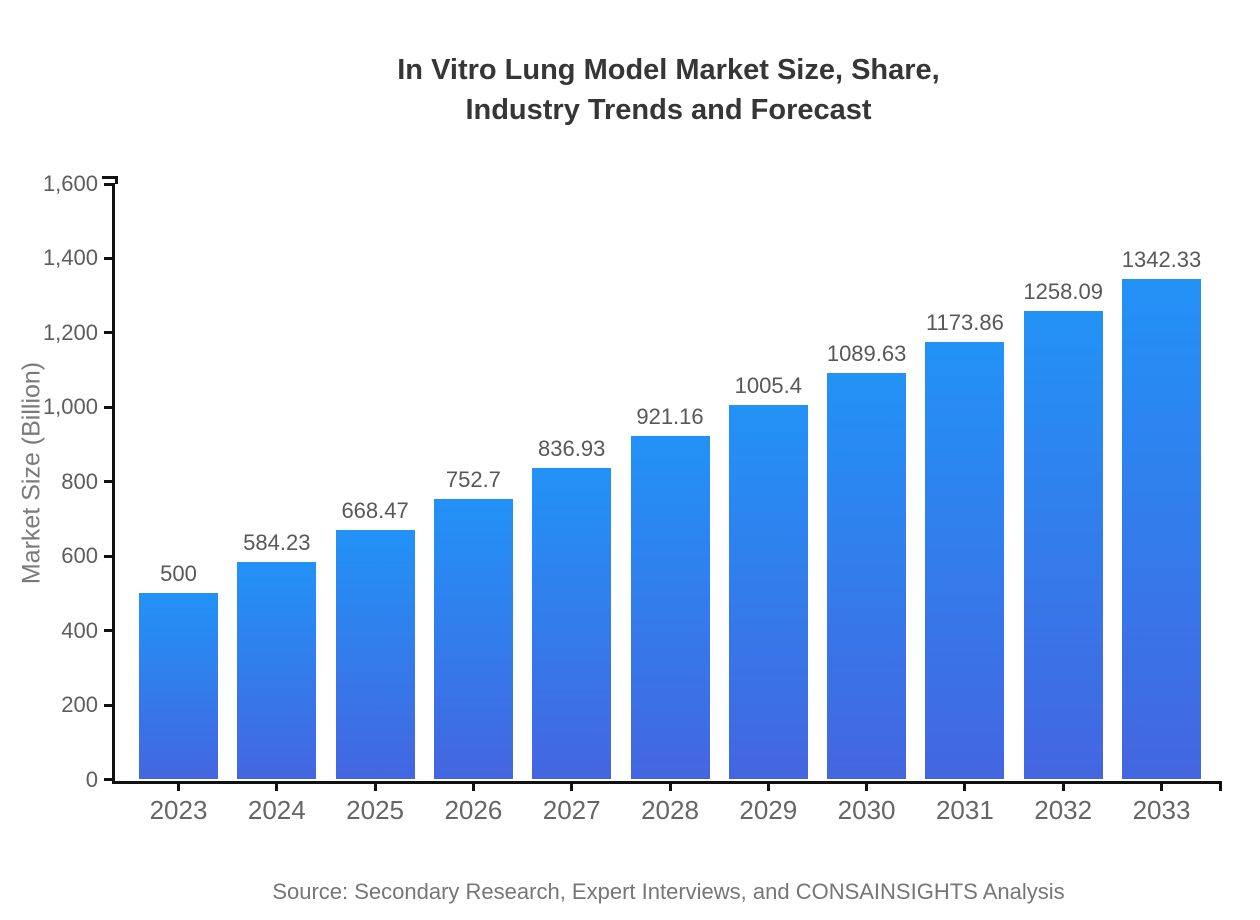 This screenshot has height=920, width=1260. I want to click on bar-2027, so click(572, 623).